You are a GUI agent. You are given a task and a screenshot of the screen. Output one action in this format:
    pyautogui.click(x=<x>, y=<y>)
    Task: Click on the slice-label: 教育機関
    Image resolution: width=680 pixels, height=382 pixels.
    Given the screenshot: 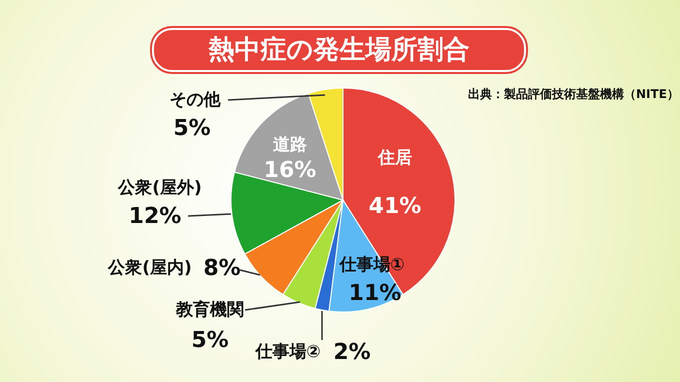 What is the action you would take?
    pyautogui.click(x=209, y=309)
    